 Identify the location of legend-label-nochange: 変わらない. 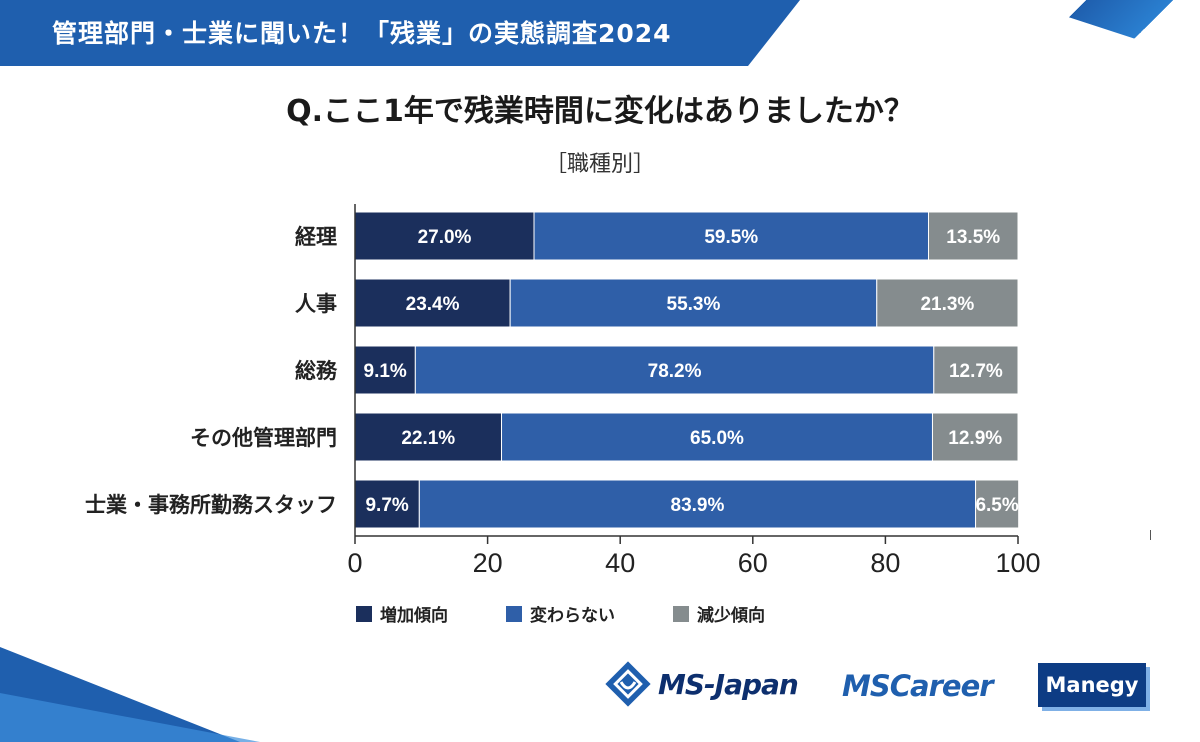
(572, 616).